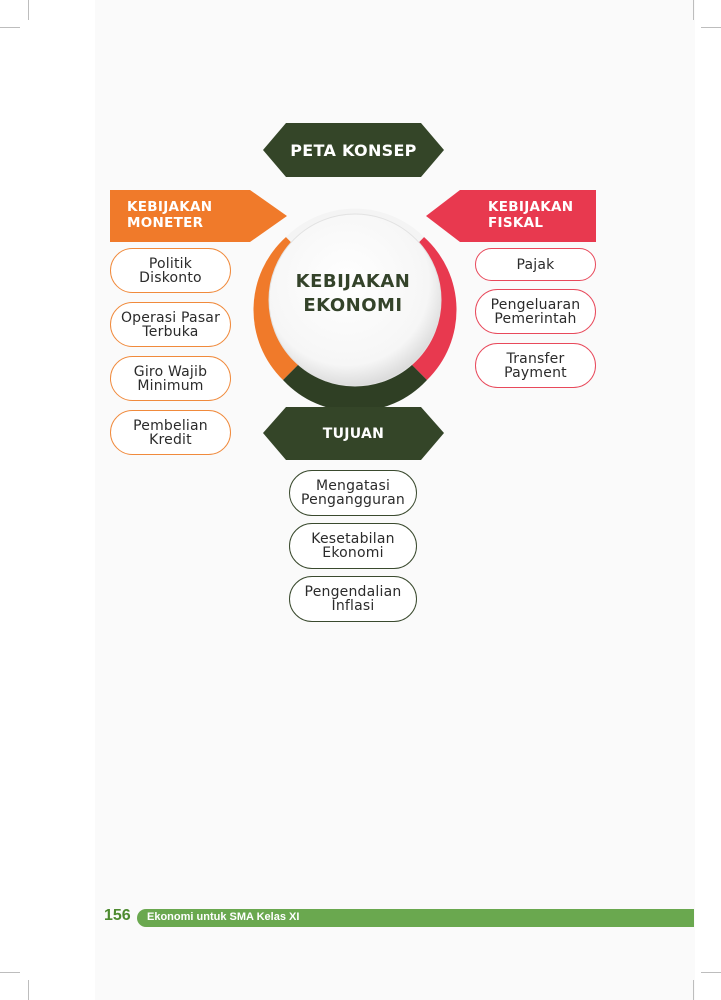  I want to click on goal-item: Mengatasi Pengangguran, so click(353, 493).